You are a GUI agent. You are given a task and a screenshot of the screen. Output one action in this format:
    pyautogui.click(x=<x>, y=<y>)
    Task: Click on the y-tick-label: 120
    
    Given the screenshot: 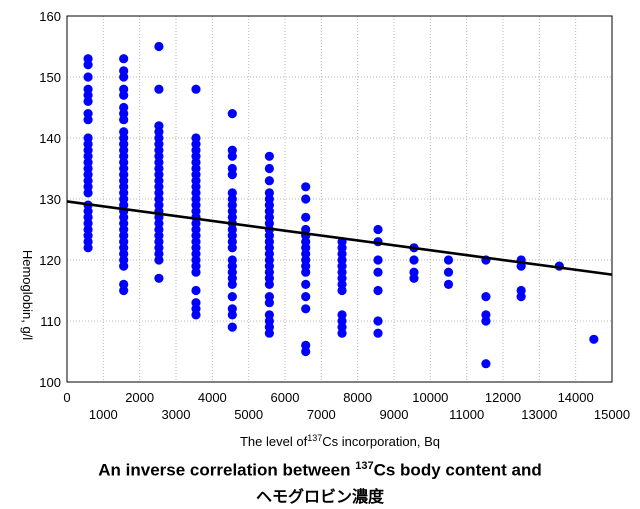 What is the action you would take?
    pyautogui.click(x=50, y=260)
    